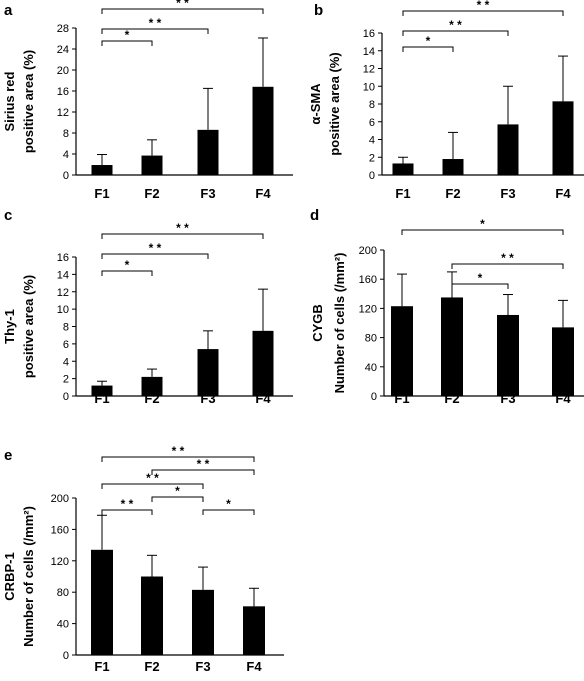  What do you see at coordinates (369, 87) in the screenshot?
I see `y-tick-label: 10` at bounding box center [369, 87].